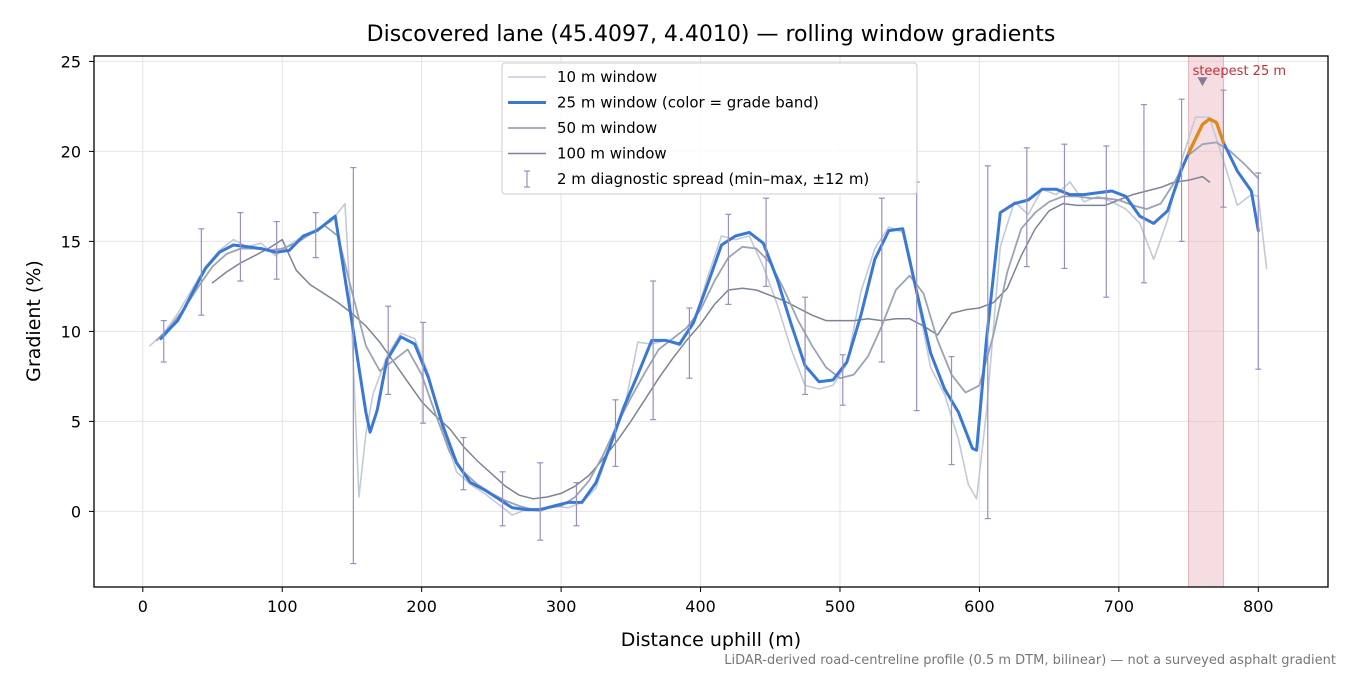 The height and width of the screenshot is (679, 1350). What do you see at coordinates (282, 606) in the screenshot?
I see `x-tick-label: 100` at bounding box center [282, 606].